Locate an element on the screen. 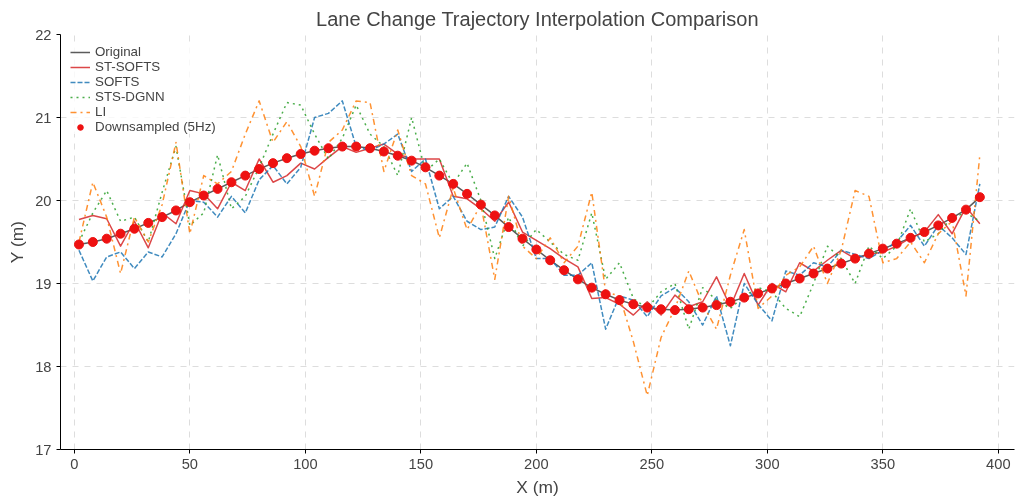 Image resolution: width=1029 pixels, height=499 pixels. x-tick-label: 250 is located at coordinates (652, 463).